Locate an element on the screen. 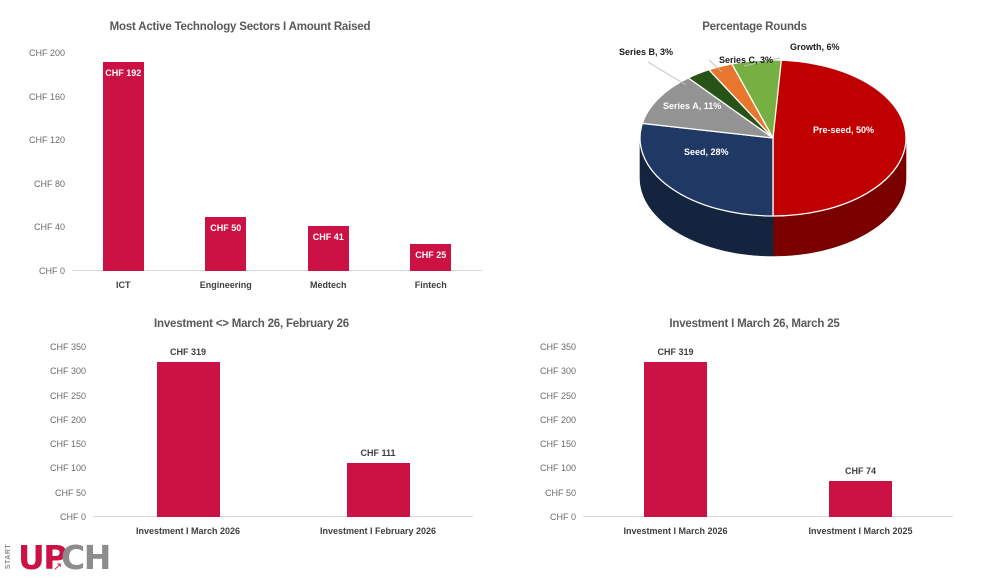 This screenshot has width=1006, height=585. pie-svg is located at coordinates (773, 157).